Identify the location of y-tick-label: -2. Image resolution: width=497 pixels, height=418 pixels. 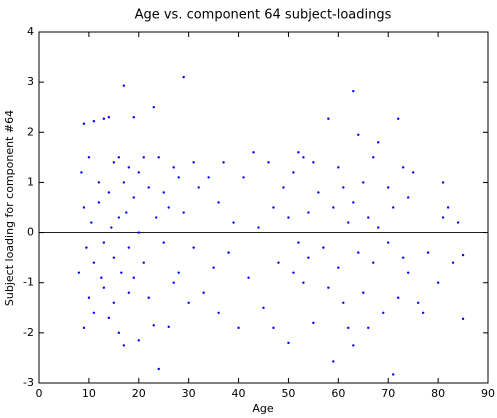
(28, 332).